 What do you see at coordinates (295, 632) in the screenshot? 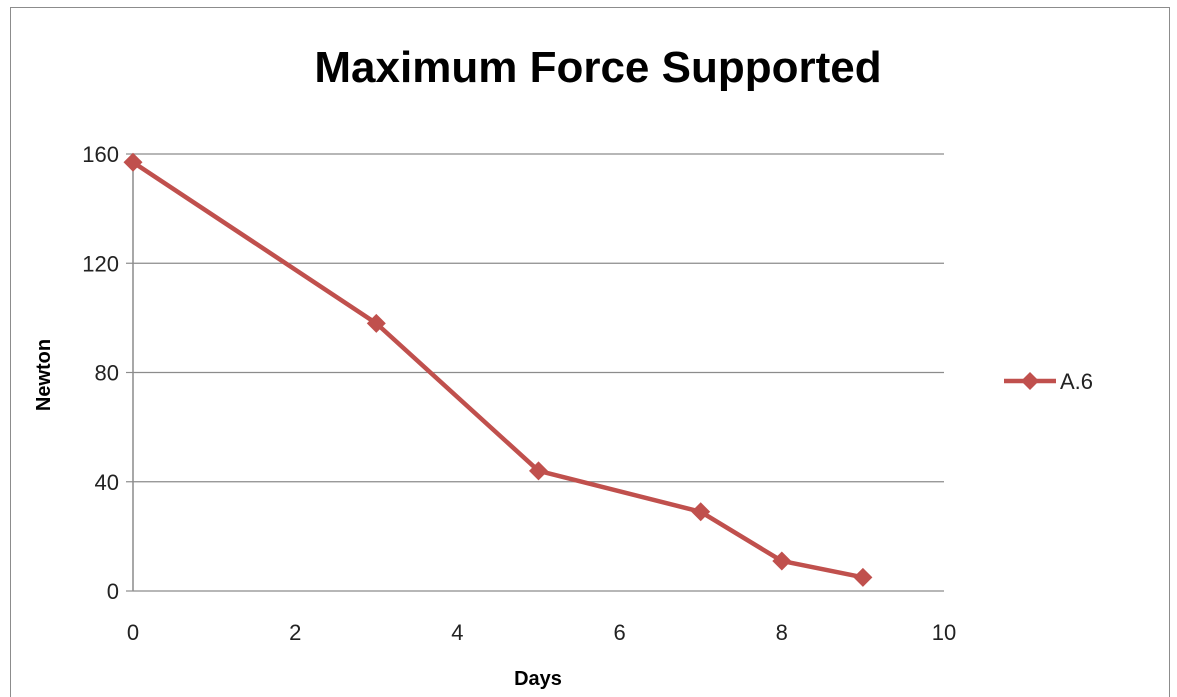
I see `x-tick-label: 2` at bounding box center [295, 632].